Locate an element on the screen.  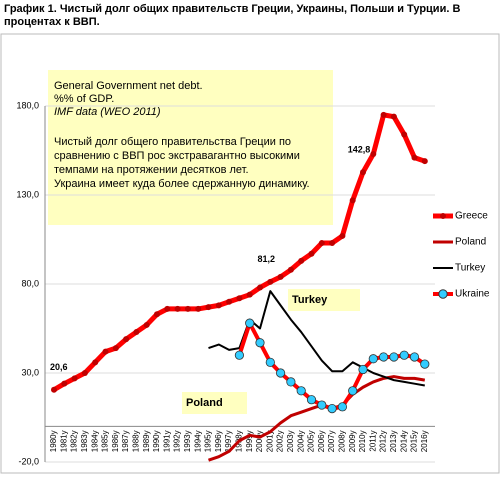
y-tick-label: 180,0 is located at coordinates (27, 105).